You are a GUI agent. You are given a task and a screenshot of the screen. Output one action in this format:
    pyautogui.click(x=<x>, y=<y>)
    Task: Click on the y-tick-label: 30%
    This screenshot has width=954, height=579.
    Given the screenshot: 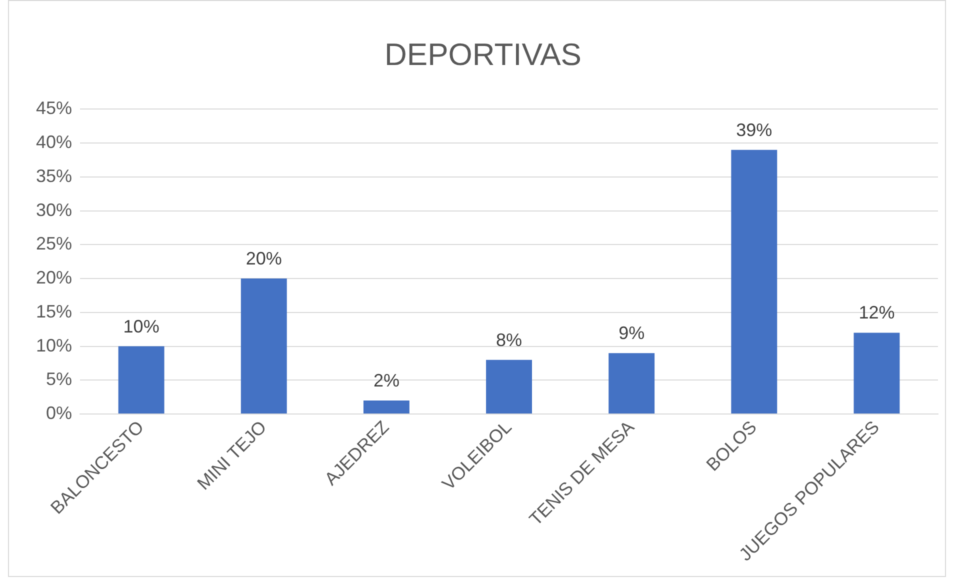 What is the action you would take?
    pyautogui.click(x=54, y=210)
    